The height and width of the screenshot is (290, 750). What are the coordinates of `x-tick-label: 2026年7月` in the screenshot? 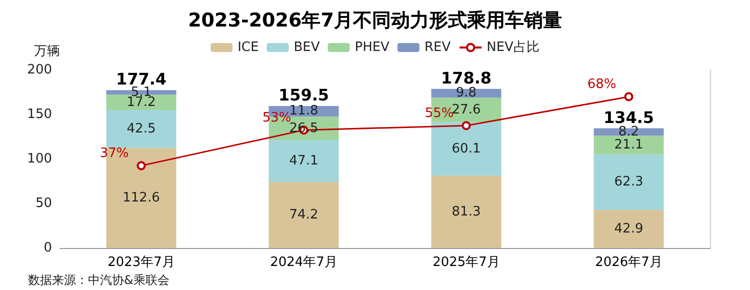 It's located at (628, 262).